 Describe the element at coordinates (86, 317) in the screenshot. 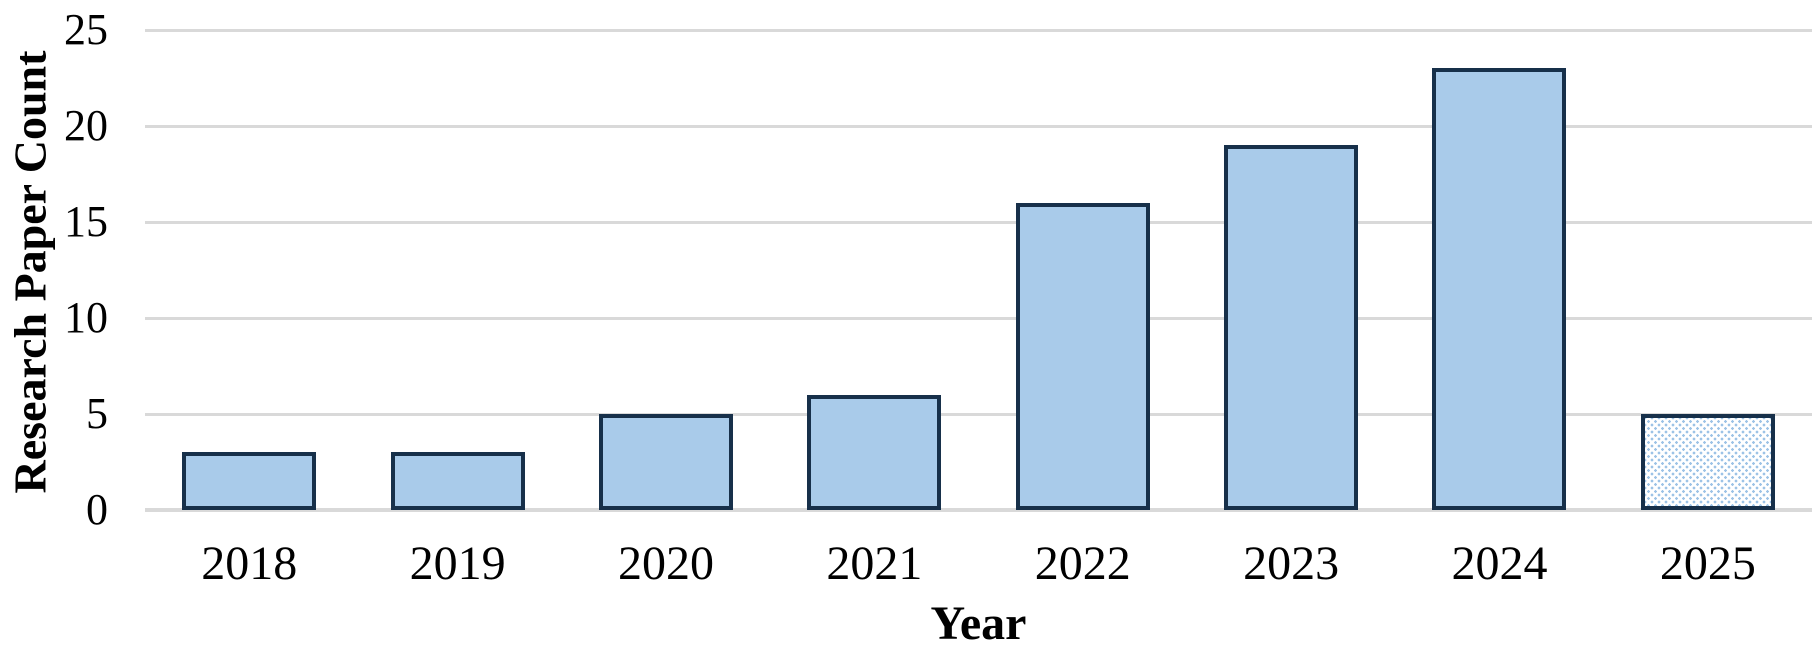

I see `y-tick-label-10: 10` at that location.